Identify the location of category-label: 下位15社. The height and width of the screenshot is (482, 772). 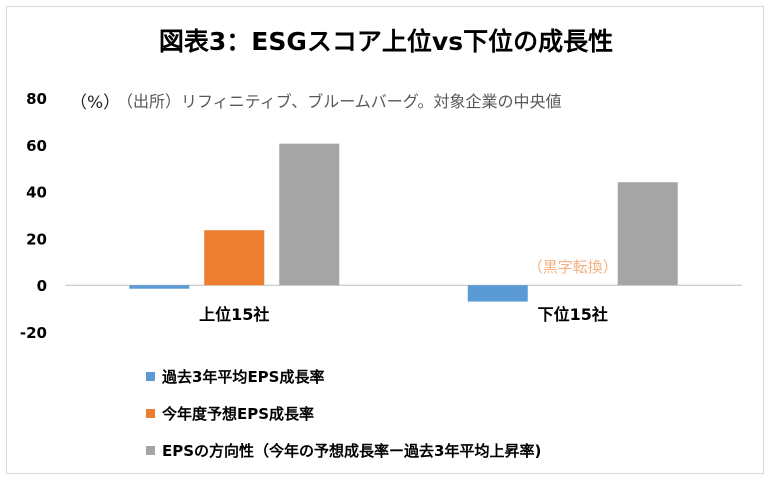
(573, 314).